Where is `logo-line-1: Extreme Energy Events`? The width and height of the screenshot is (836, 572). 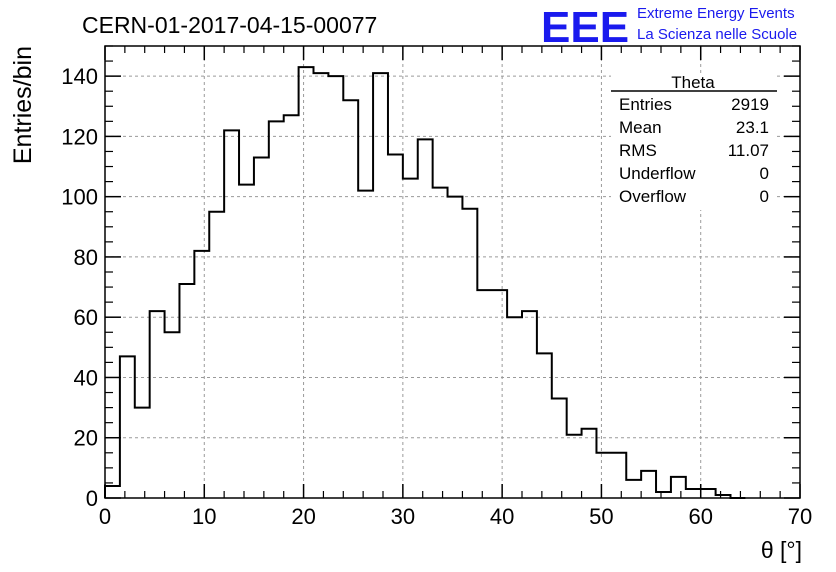
logo-line-1: Extreme Energy Events is located at coordinates (716, 13).